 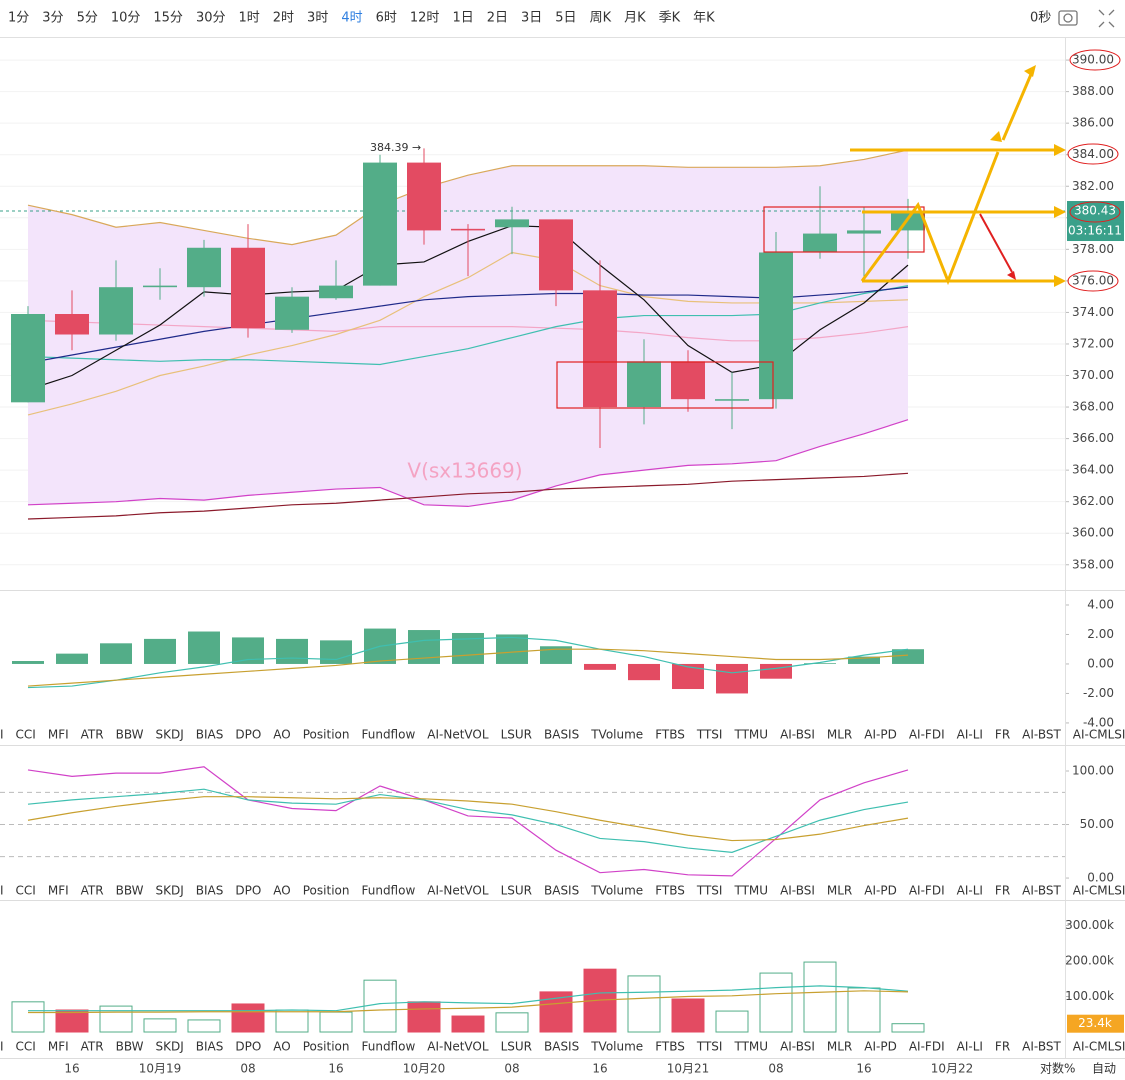 What do you see at coordinates (317, 18) in the screenshot?
I see `timeframe-button: 3时` at bounding box center [317, 18].